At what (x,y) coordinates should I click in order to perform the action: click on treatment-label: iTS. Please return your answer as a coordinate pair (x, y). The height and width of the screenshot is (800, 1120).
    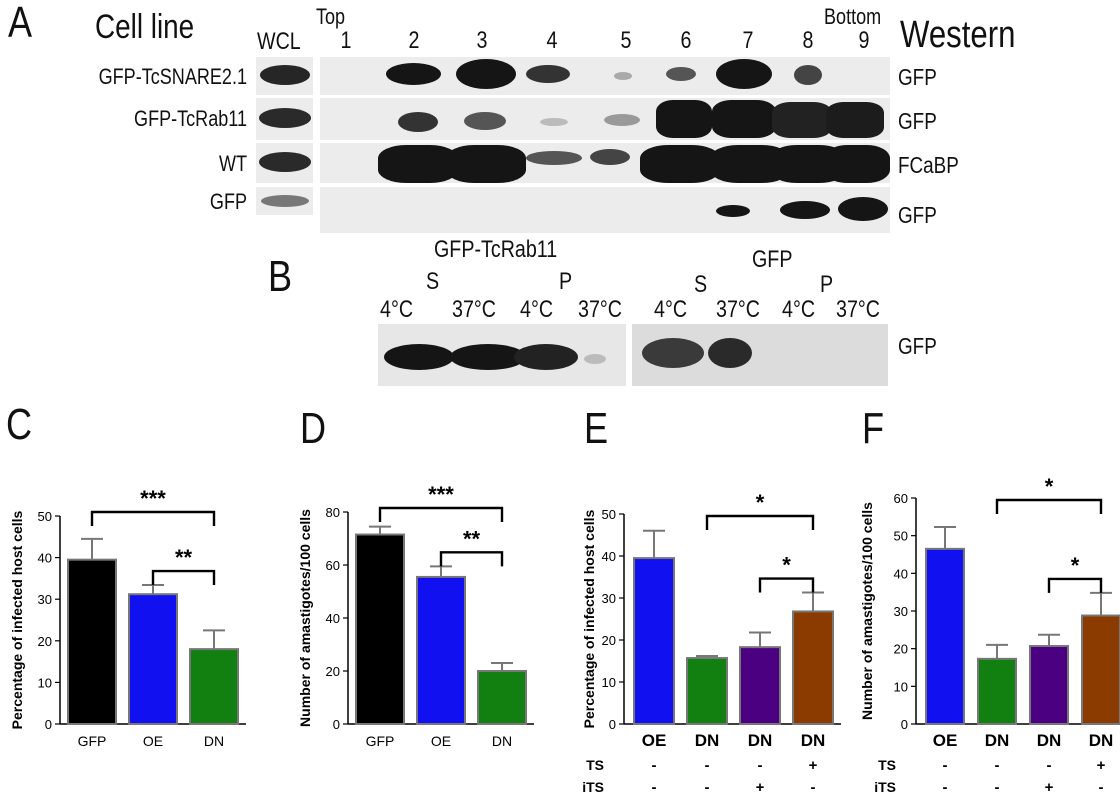
    Looking at the image, I should click on (885, 787).